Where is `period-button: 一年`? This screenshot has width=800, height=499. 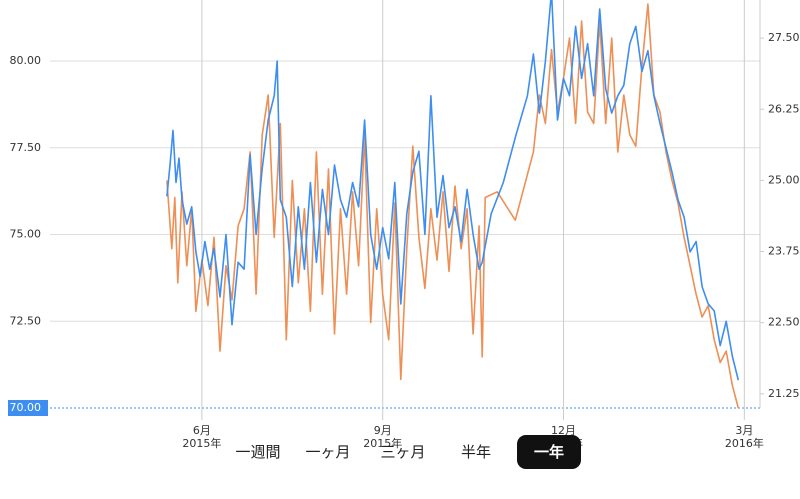 period-button: 一年 is located at coordinates (549, 452).